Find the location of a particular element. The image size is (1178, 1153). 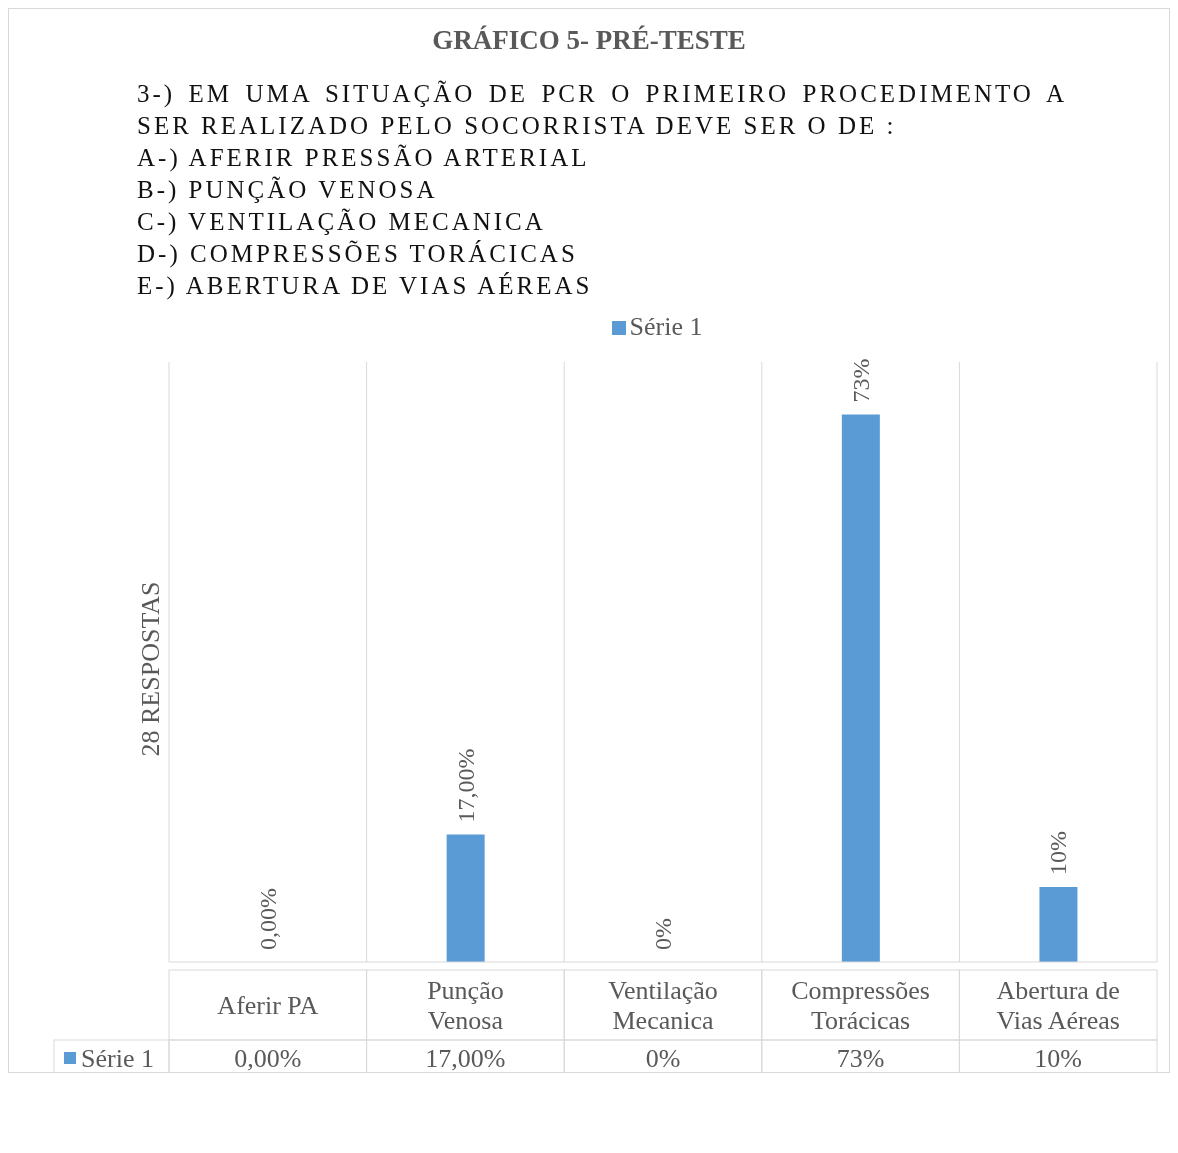

text: 0,00% is located at coordinates (268, 919).